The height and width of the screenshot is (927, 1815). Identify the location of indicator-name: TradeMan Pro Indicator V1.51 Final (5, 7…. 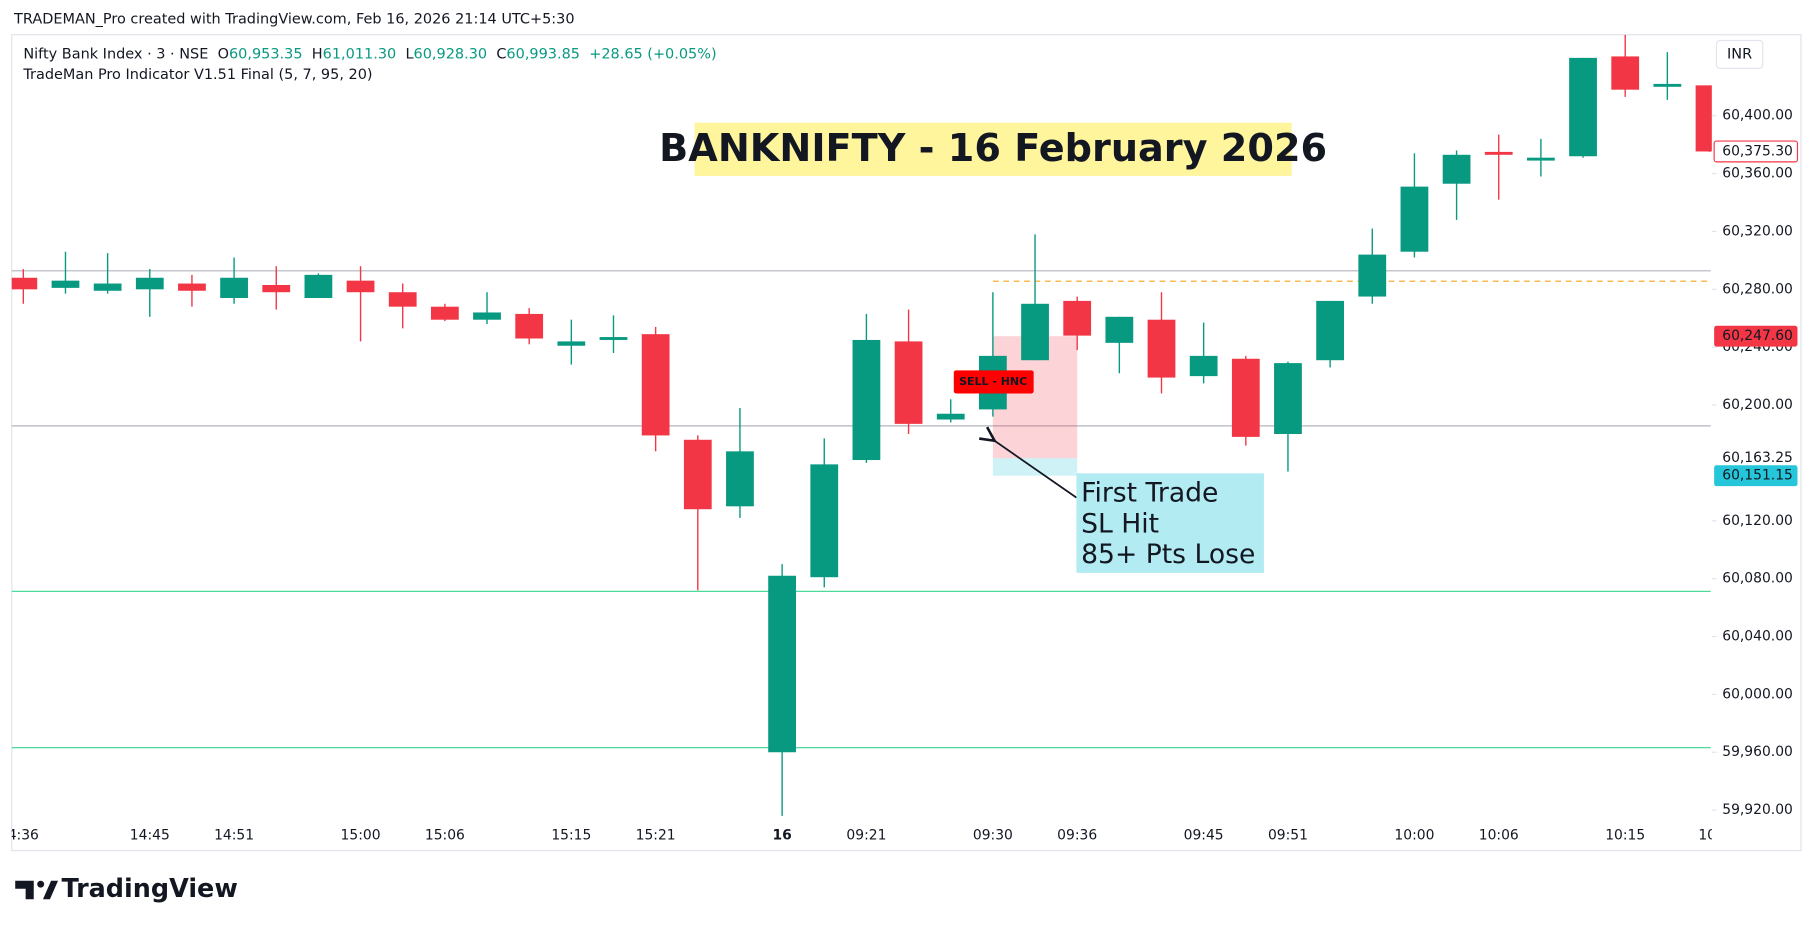
(197, 75).